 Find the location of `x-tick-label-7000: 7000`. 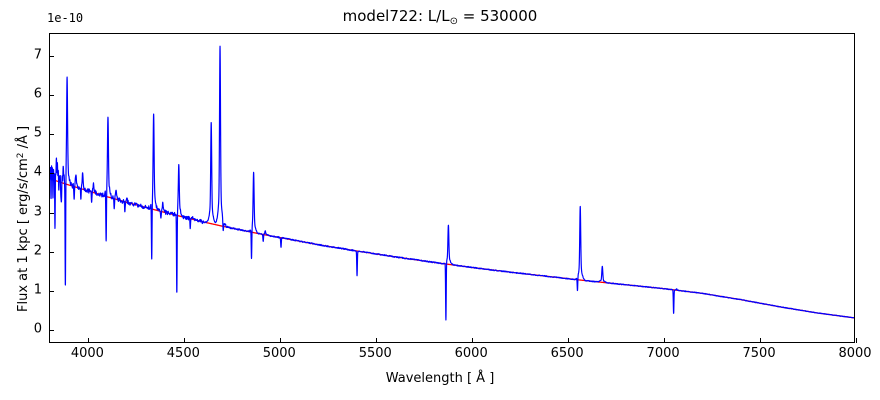

x-tick-label-7000: 7000 is located at coordinates (663, 353).